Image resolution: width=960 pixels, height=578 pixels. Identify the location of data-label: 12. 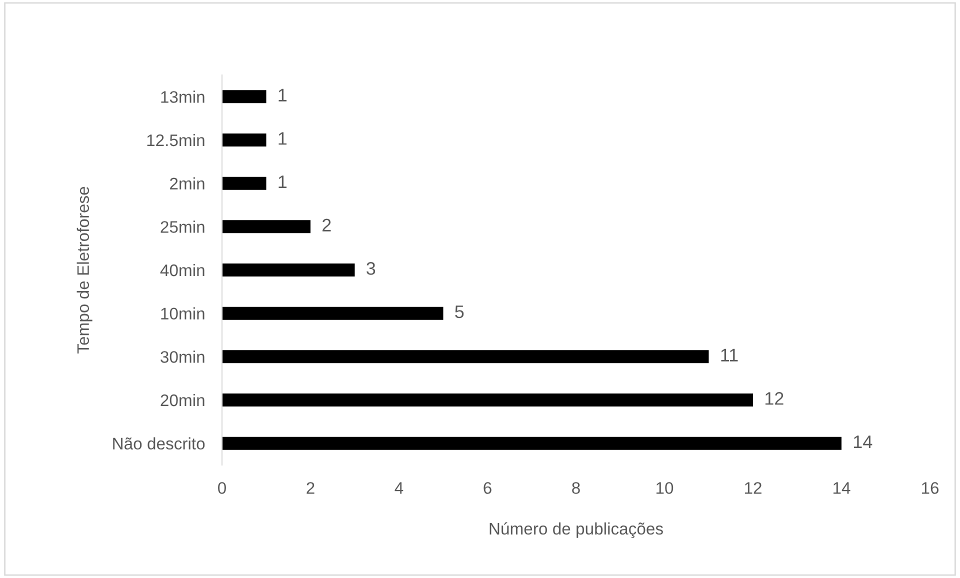
(774, 398).